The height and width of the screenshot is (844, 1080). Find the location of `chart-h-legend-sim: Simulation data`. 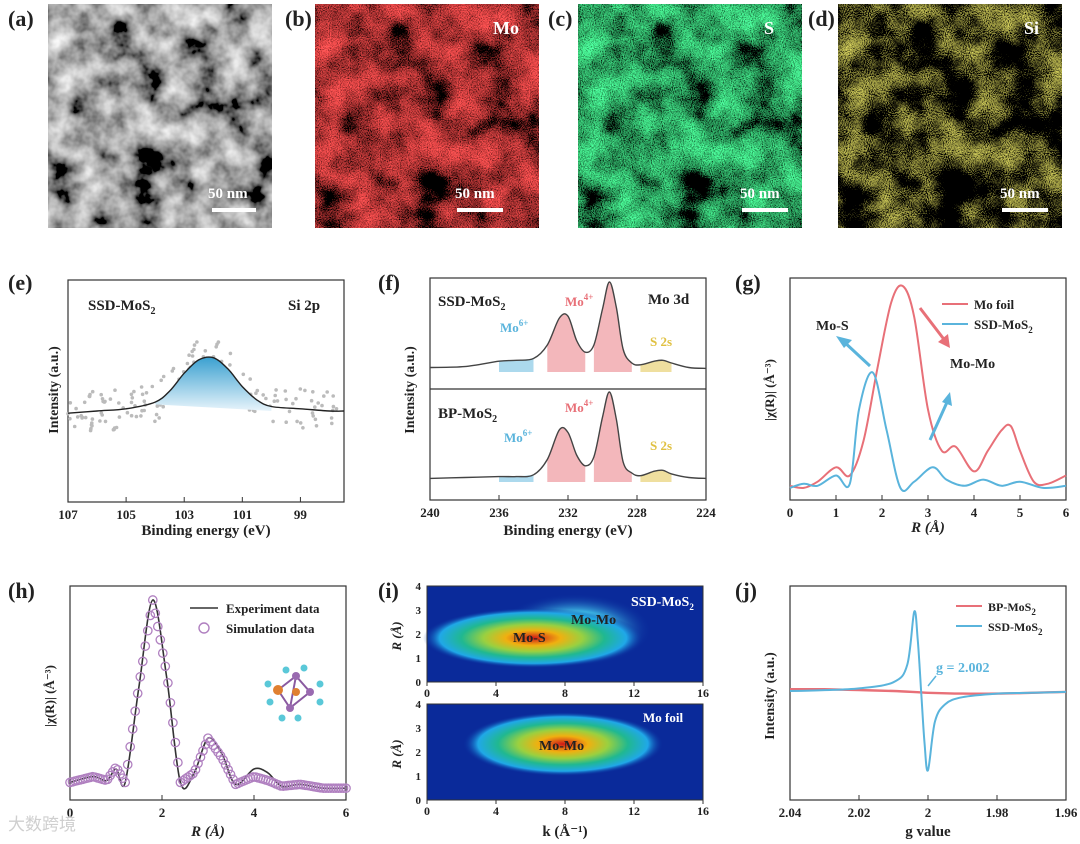

chart-h-legend-sim: Simulation data is located at coordinates (270, 628).